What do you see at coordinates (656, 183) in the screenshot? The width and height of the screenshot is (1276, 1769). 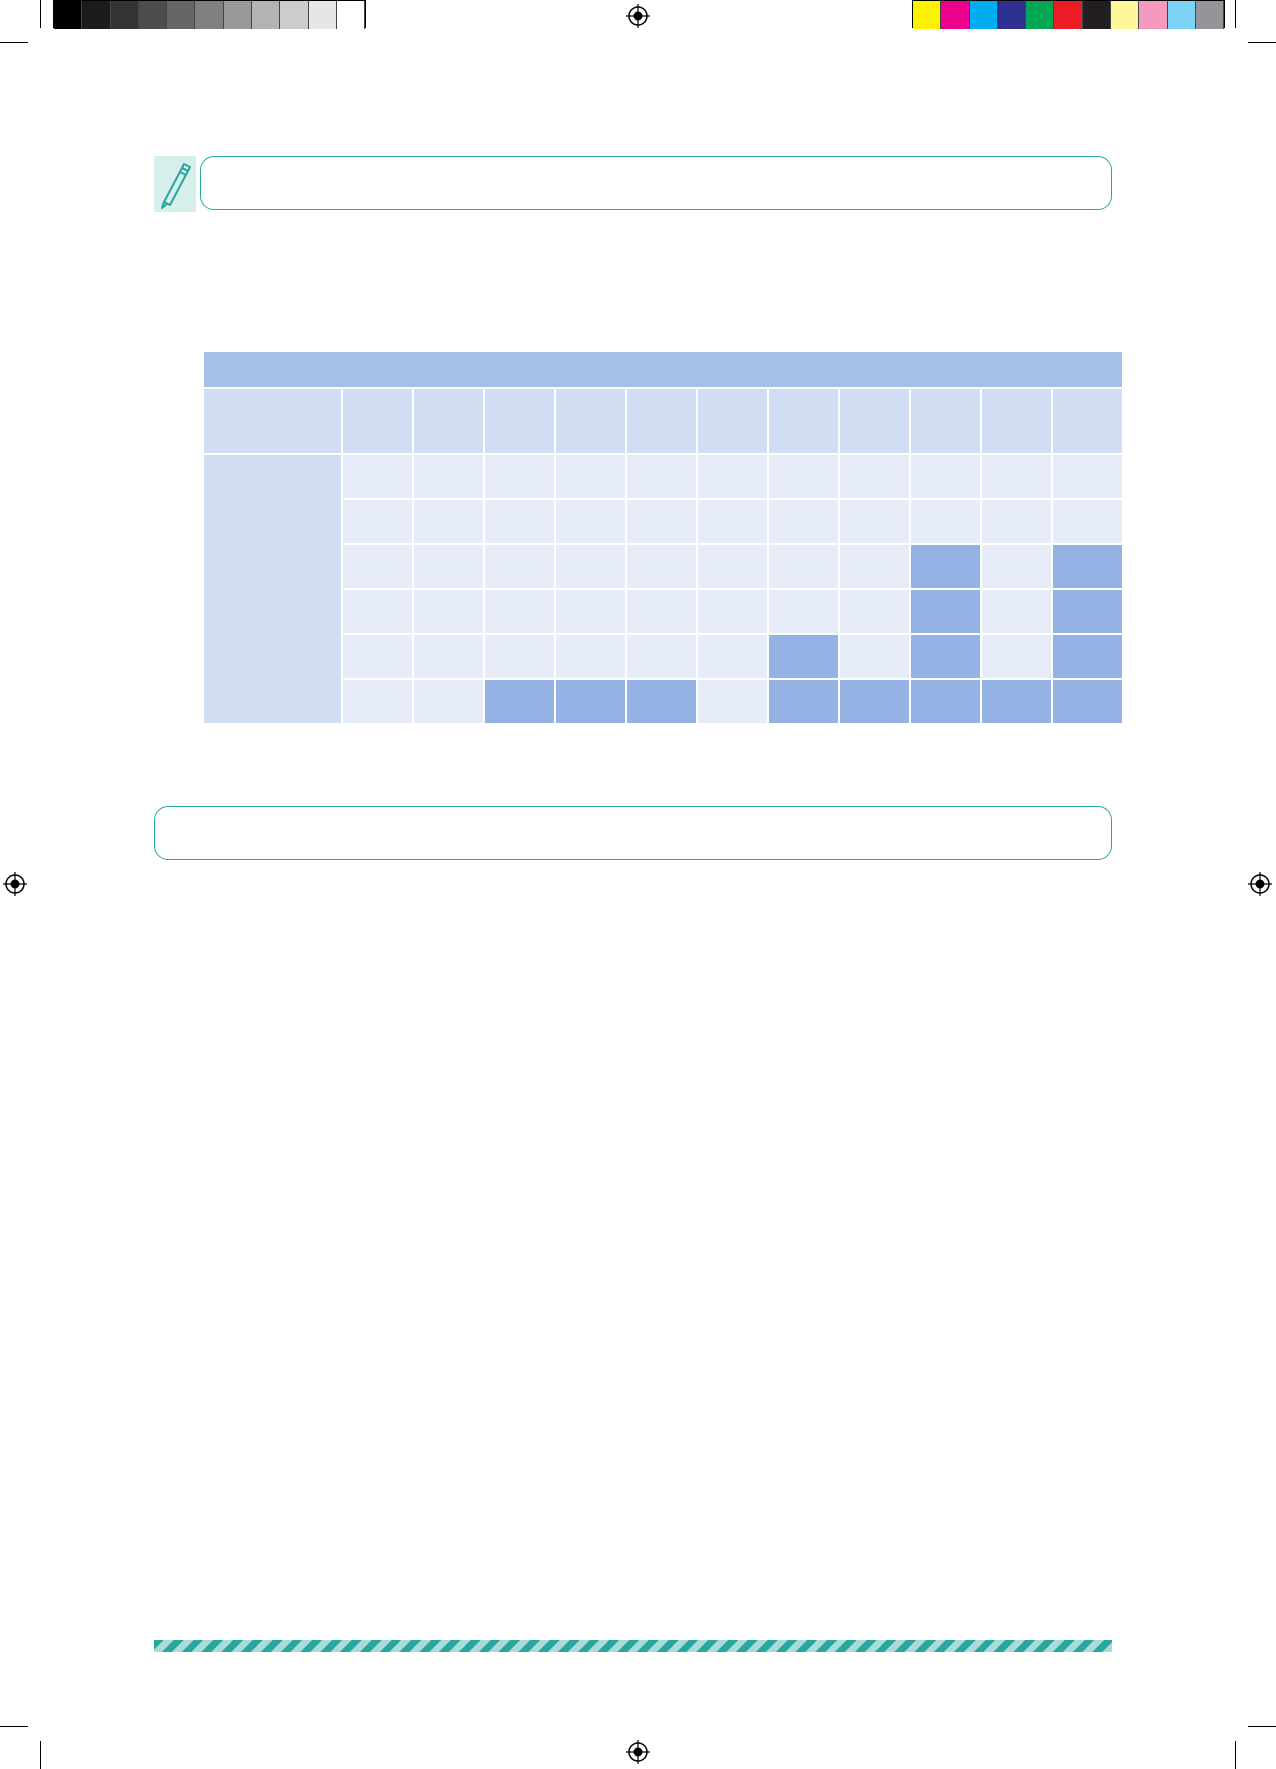 I see `note-box` at bounding box center [656, 183].